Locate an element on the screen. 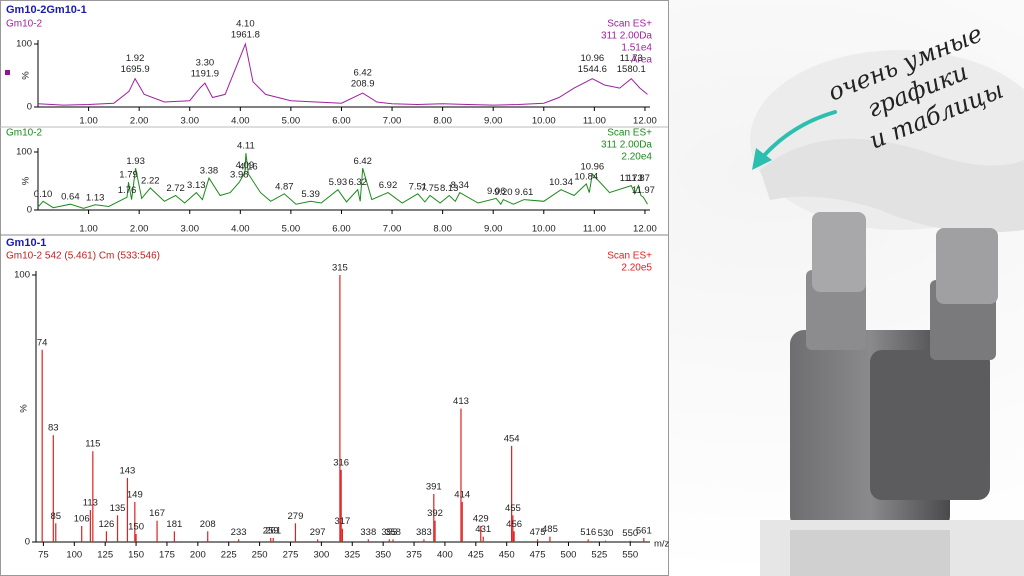 The height and width of the screenshot is (576, 1024). peak-mz-label: 181 is located at coordinates (174, 524).